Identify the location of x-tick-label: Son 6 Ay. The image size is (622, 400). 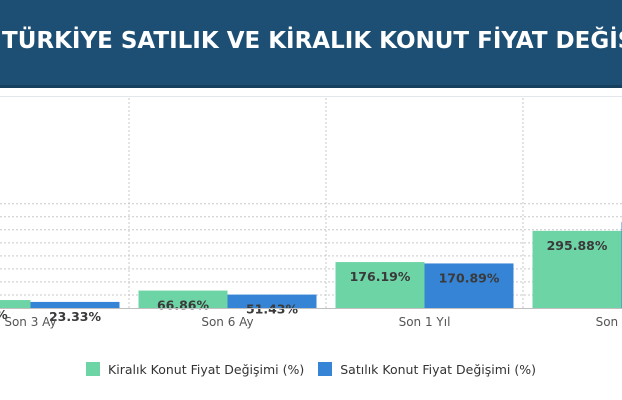
(227, 322).